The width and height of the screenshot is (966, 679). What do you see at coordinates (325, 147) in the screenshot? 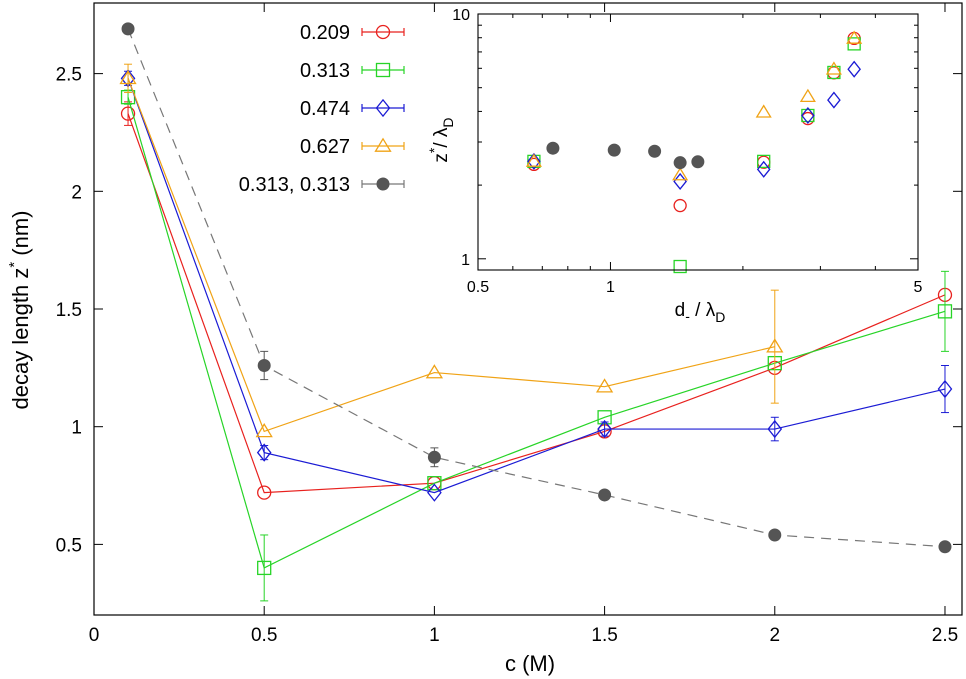
I see `legend-label: 0.627` at bounding box center [325, 147].